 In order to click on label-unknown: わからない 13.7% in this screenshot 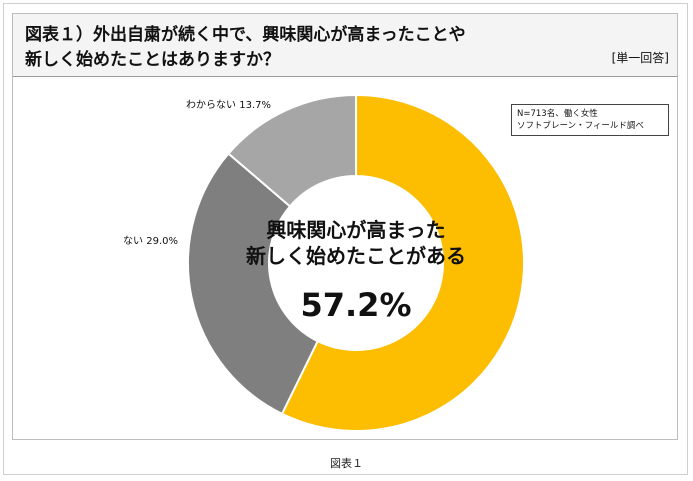, I will do `click(228, 105)`.